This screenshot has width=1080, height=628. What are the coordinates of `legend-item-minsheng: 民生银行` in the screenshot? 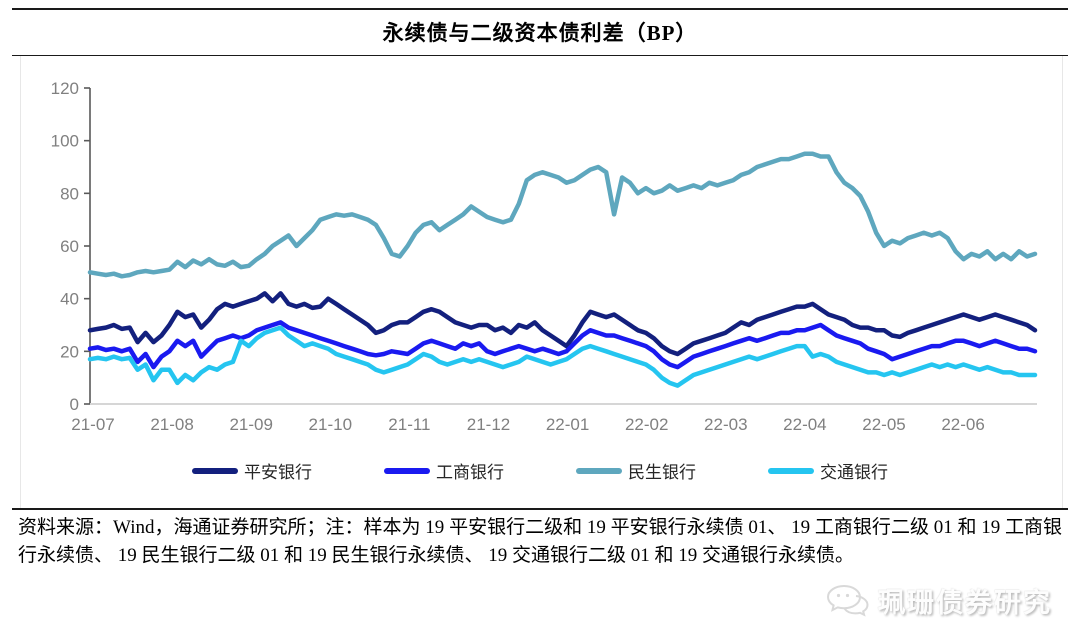 It's located at (636, 470).